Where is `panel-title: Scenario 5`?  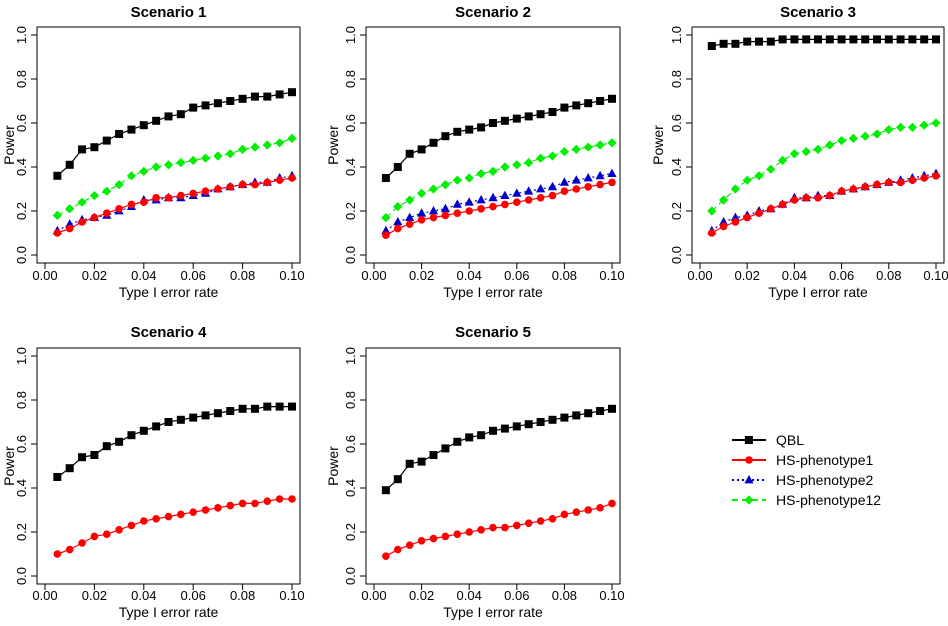
panel-title: Scenario 5 is located at coordinates (493, 332).